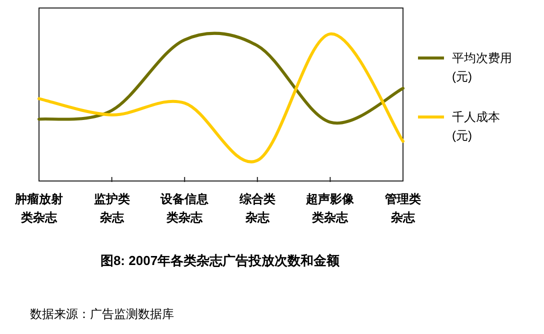 The width and height of the screenshot is (544, 334). Describe the element at coordinates (38, 208) in the screenshot. I see `x-tick-label: 肿瘤放射类杂志` at that location.